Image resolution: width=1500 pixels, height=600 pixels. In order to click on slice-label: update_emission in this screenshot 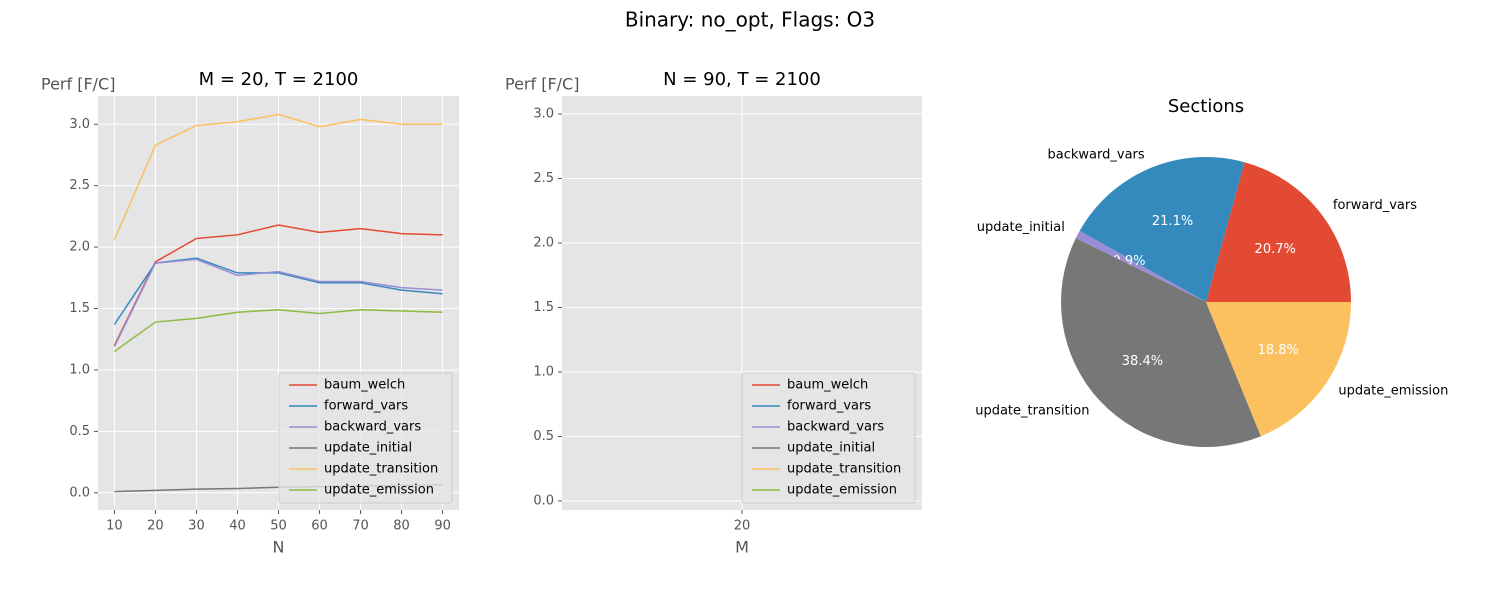, I will do `click(1393, 390)`.